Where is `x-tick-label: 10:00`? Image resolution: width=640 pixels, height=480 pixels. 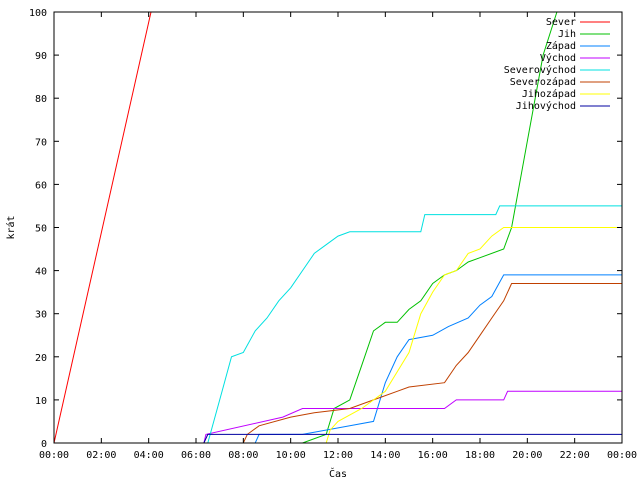
x-tick-label: 10:00 is located at coordinates (291, 455).